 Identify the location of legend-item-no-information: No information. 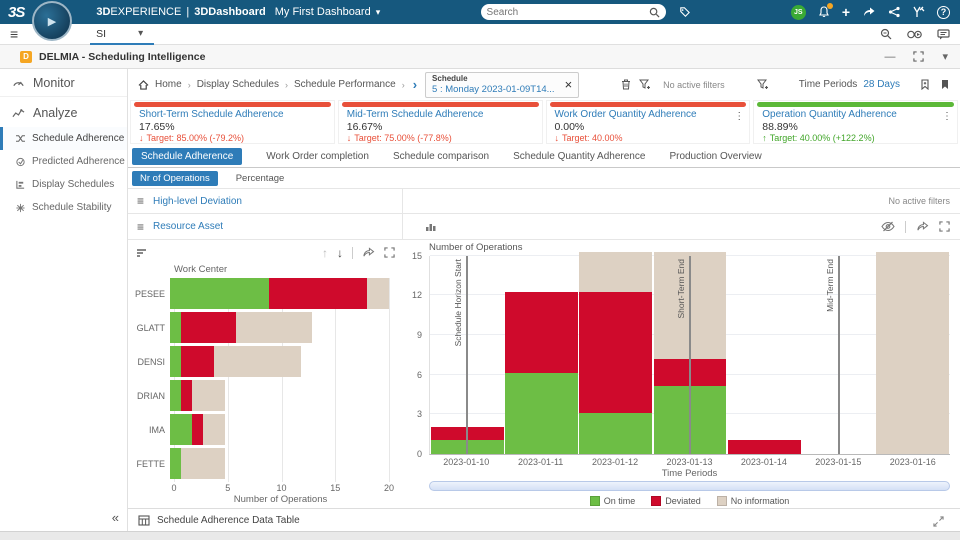
(752, 500).